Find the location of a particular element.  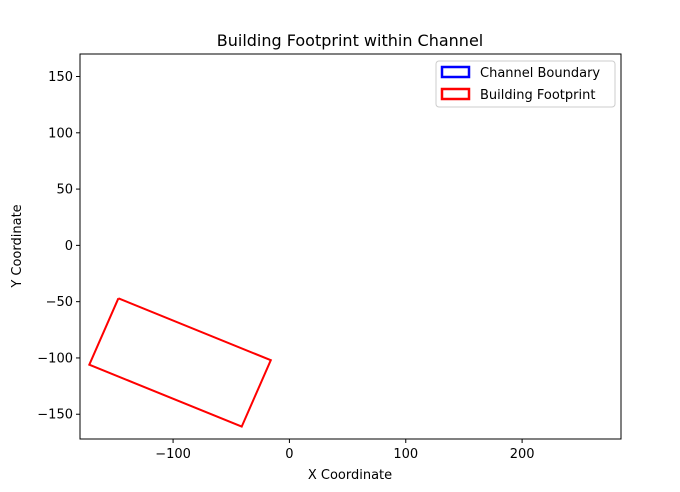

y-axis-label: Y Coordinate is located at coordinates (17, 246).